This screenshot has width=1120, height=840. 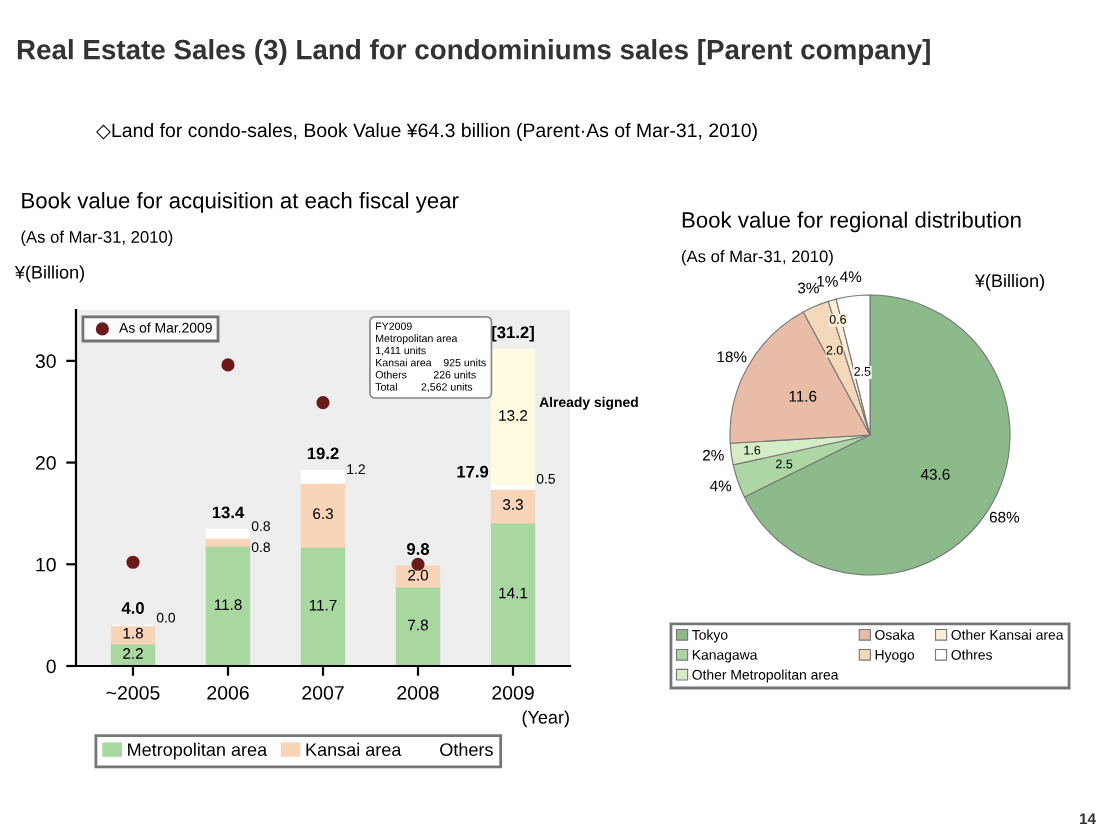 What do you see at coordinates (49, 274) in the screenshot?
I see `y-axis-title: ¥(Billion)` at bounding box center [49, 274].